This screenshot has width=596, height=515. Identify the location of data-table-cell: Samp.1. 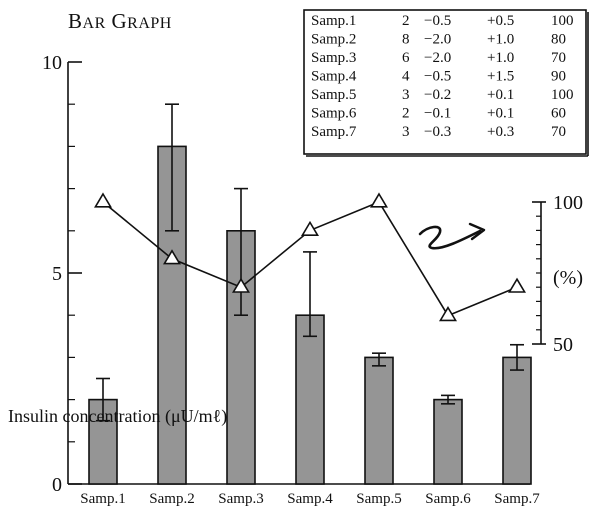
(333, 21).